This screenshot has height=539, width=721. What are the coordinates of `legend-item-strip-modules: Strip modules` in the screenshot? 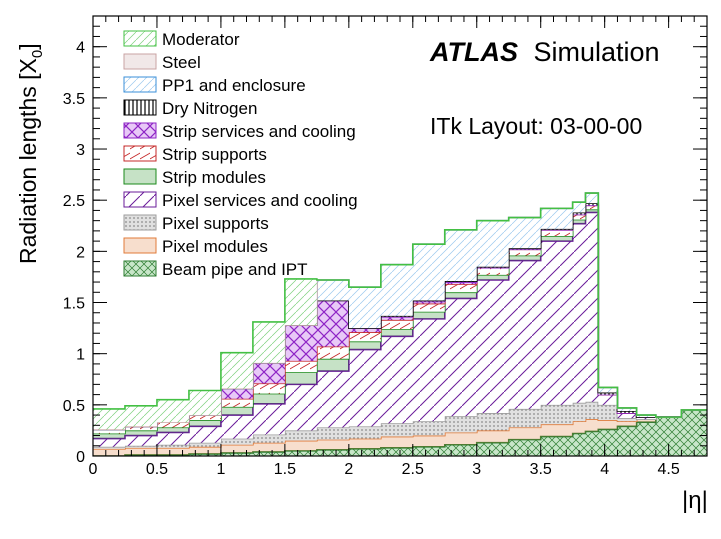 It's located at (194, 177).